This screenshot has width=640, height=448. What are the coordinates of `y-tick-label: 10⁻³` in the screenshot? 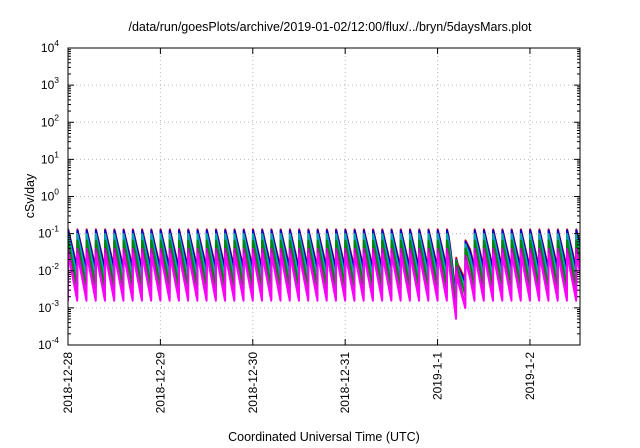 It's located at (48, 306).